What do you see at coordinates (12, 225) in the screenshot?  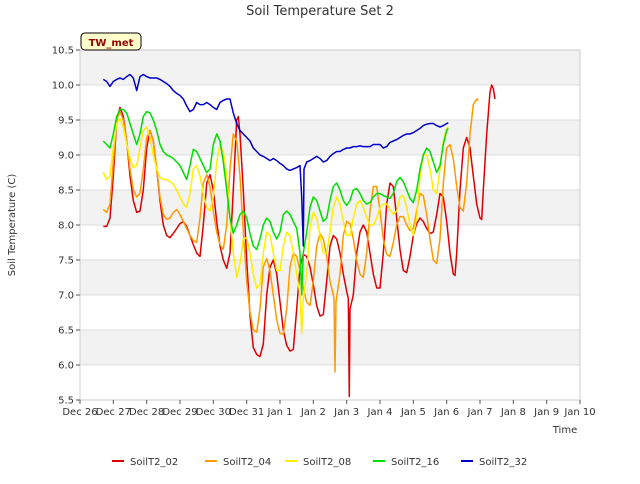 I see `y-axis-title: Soil Temperature (C)` at bounding box center [12, 225].